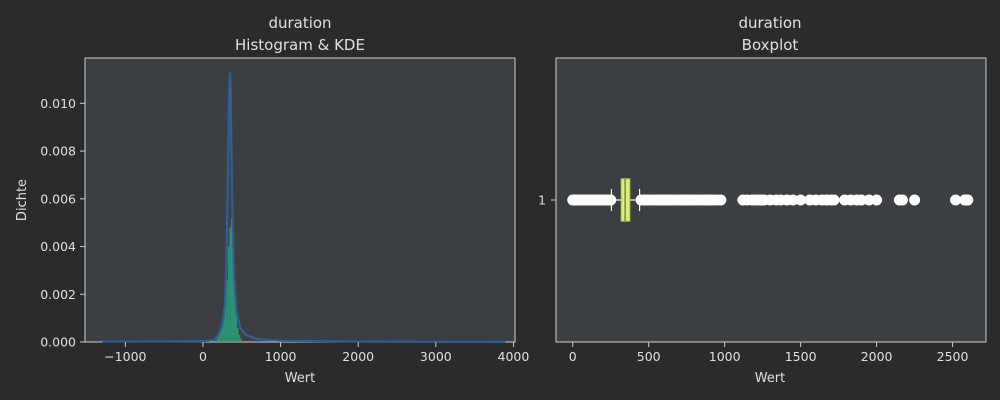 The height and width of the screenshot is (400, 1000). I want to click on histogram-x-tick-label: 2000, so click(358, 356).